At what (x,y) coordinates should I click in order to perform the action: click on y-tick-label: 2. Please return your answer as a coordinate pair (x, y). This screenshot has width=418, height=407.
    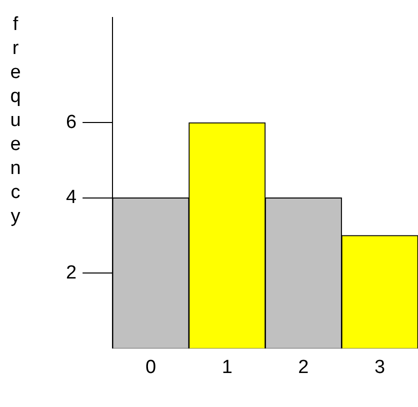
    Looking at the image, I should click on (71, 273).